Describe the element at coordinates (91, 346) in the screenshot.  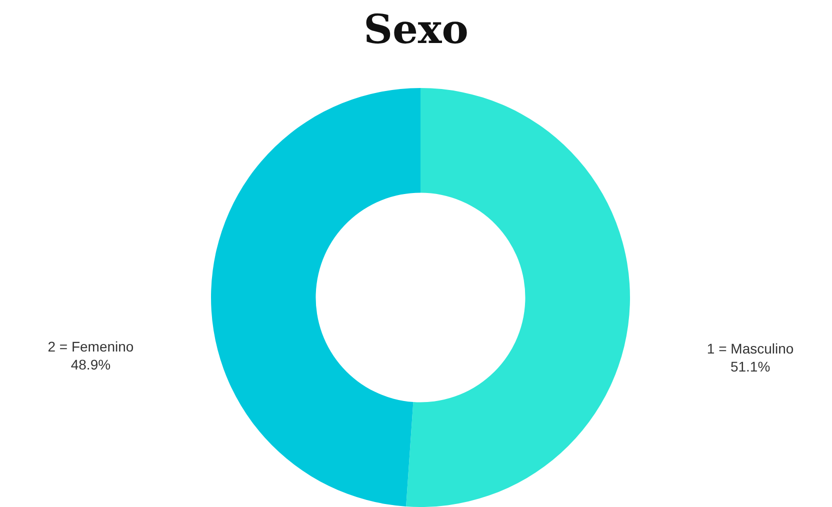
I see `slice-label: 2 = Femenino` at that location.